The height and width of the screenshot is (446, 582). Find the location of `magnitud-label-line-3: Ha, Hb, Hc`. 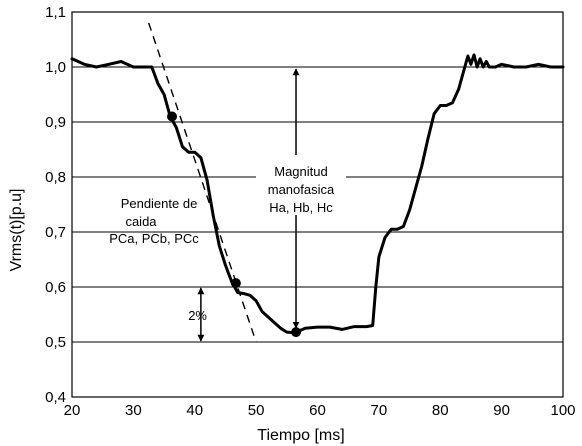

magnitud-label-line-3: Ha, Hb, Hc is located at coordinates (301, 207).